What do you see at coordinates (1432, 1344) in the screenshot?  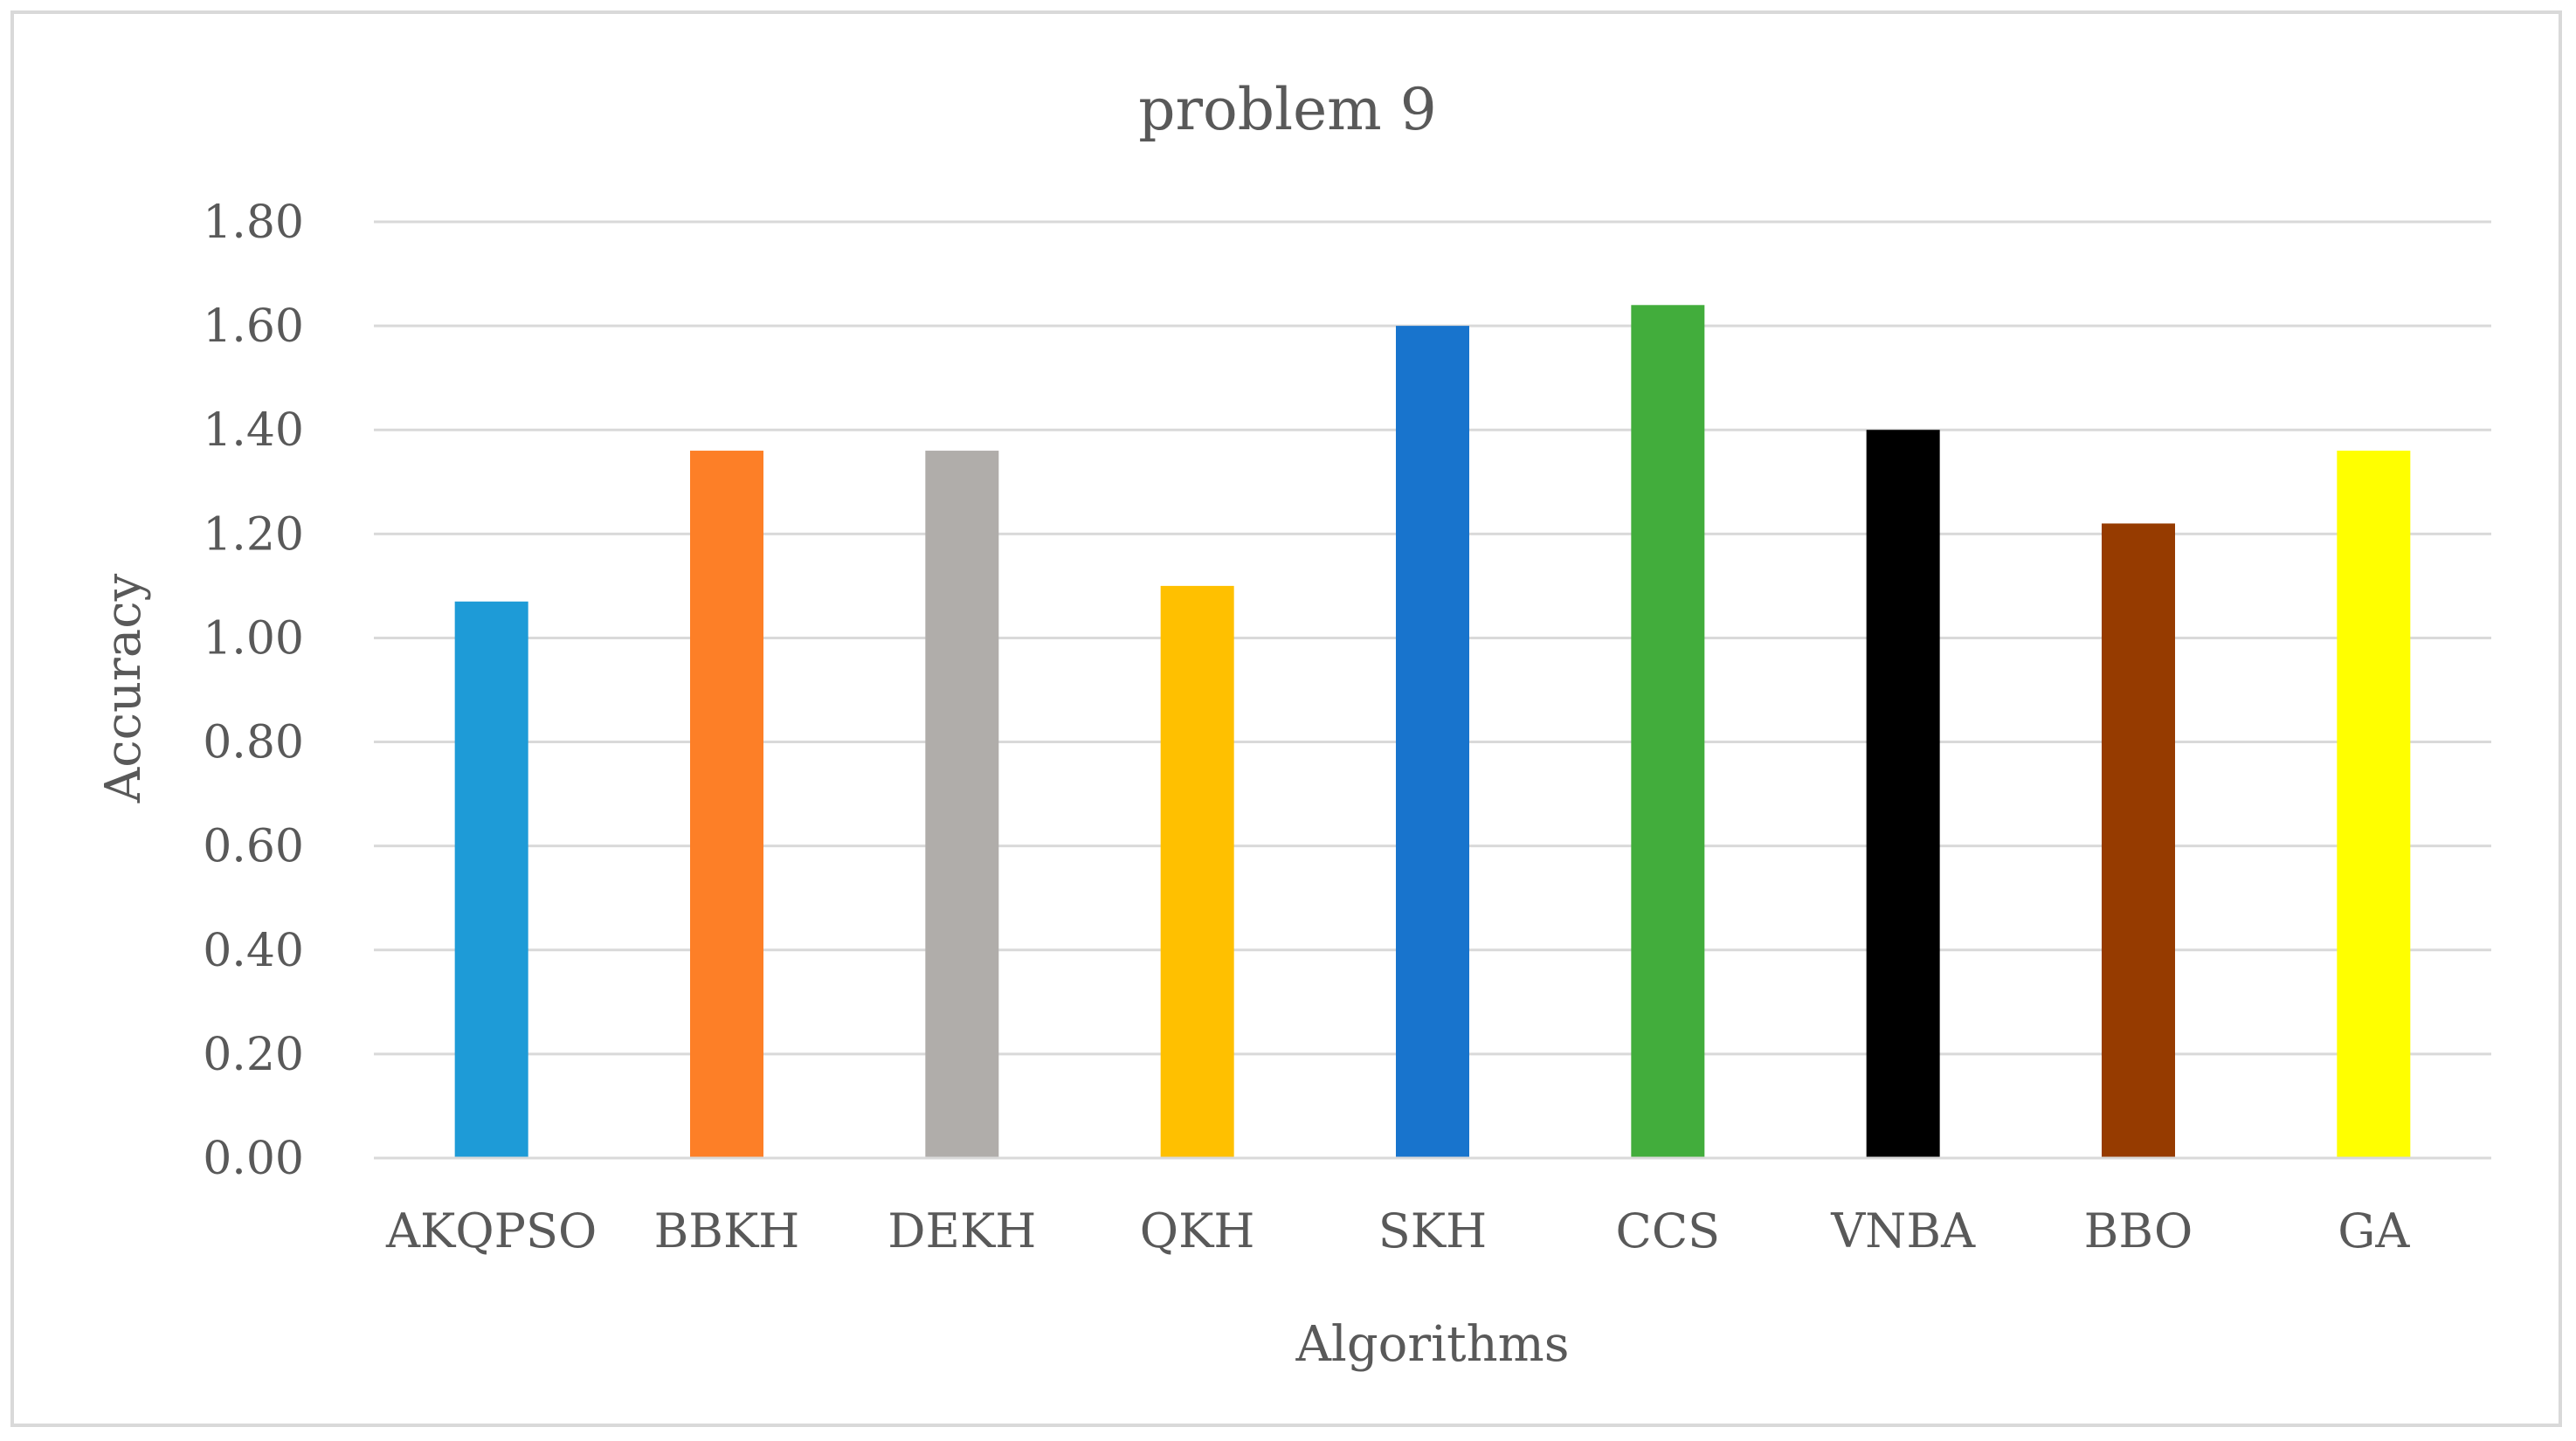 I see `x-axis-title: Algorithms` at bounding box center [1432, 1344].